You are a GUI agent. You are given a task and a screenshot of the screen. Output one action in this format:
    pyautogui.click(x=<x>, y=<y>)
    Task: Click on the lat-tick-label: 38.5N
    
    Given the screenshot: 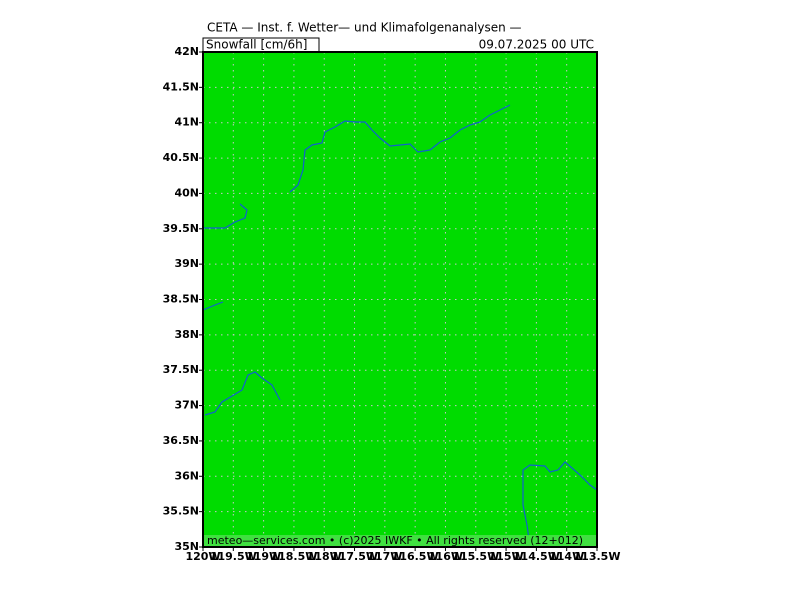 What is the action you would take?
    pyautogui.click(x=181, y=299)
    